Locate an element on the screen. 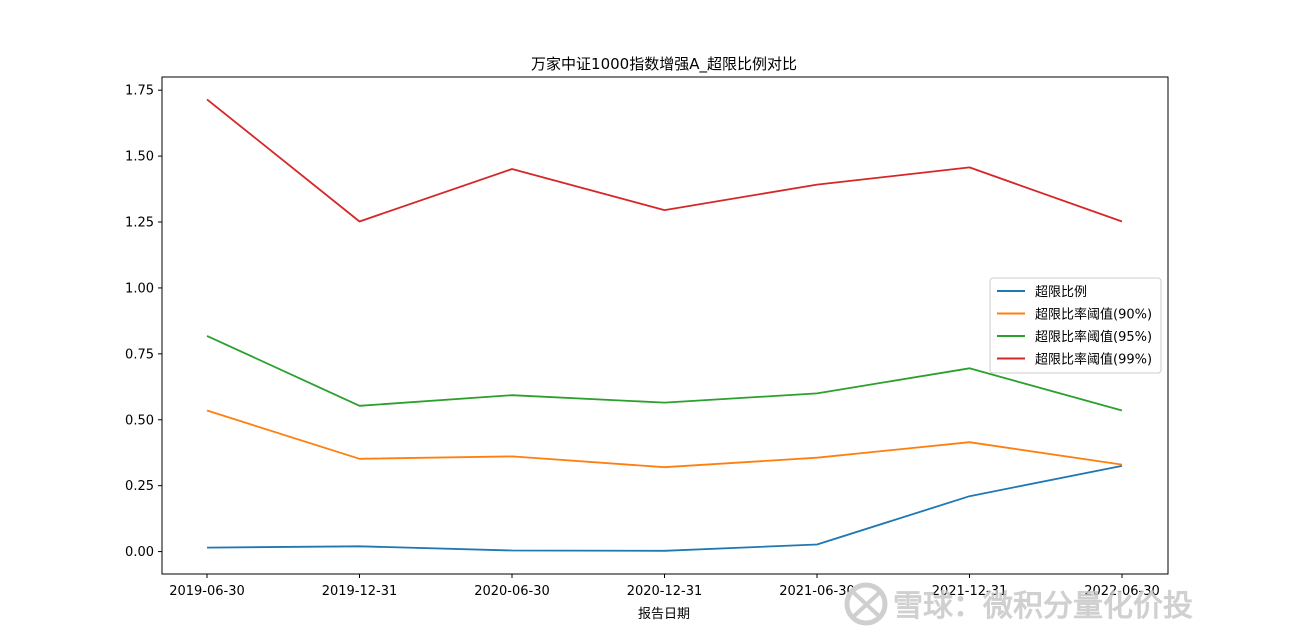 This screenshot has width=1297, height=644. watermark-text: 雪球：微积分量化价投 is located at coordinates (1043, 606).